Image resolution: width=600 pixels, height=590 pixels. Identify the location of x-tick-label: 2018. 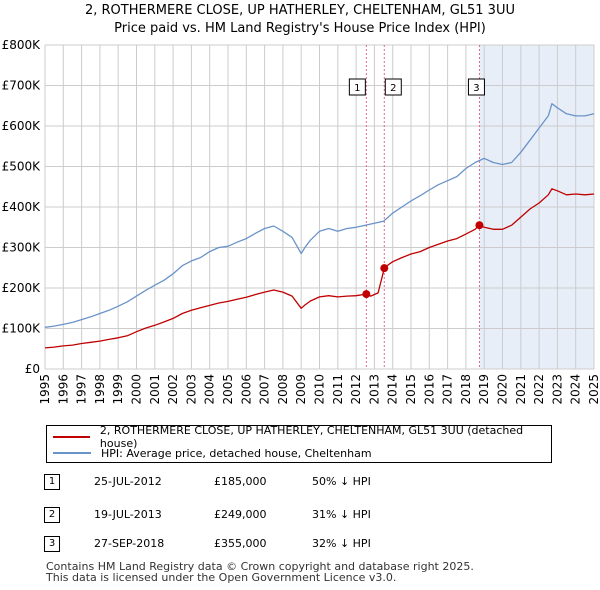
(466, 389).